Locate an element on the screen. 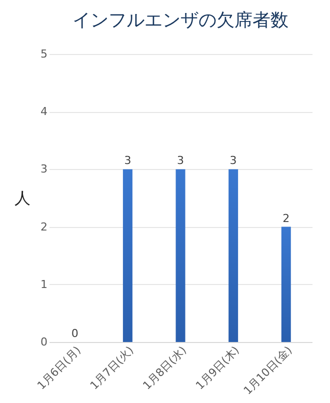 Image resolution: width=330 pixels, height=403 pixels. x-tick-label: 1月7日(火) is located at coordinates (112, 368).